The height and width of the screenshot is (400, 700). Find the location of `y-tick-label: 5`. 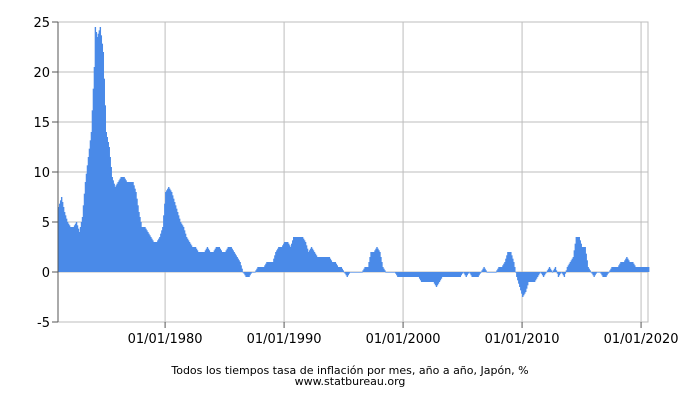

y-tick-label: 5 is located at coordinates (46, 223).